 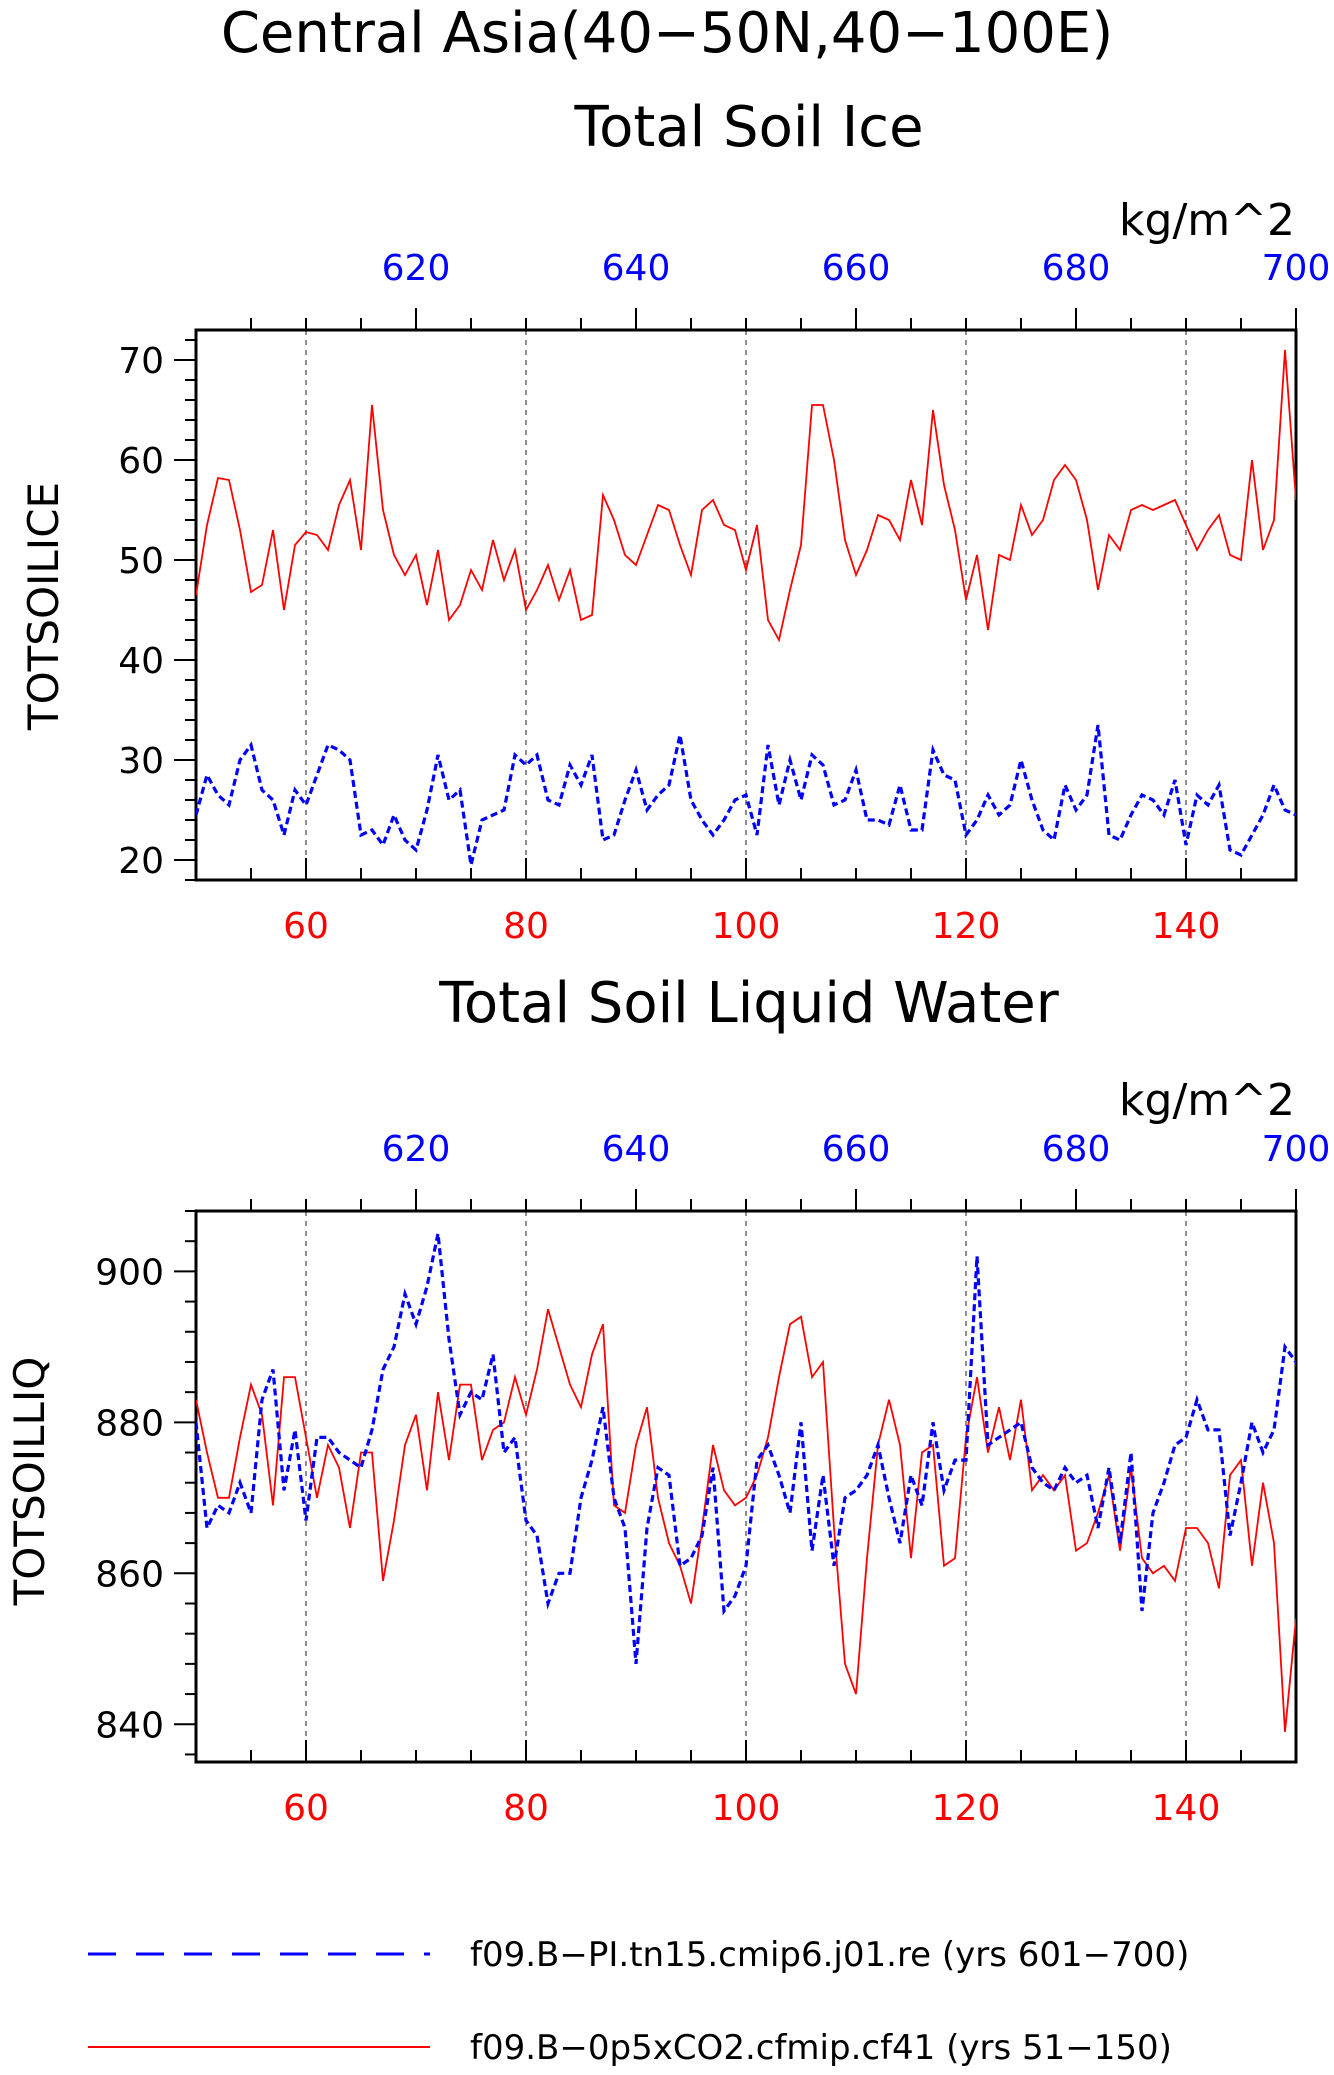 What do you see at coordinates (821, 2048) in the screenshot?
I see `legend-label-0p5xco2: f09.B−0p5xCO2.cfmip.cf41 (yrs 51−150)` at bounding box center [821, 2048].